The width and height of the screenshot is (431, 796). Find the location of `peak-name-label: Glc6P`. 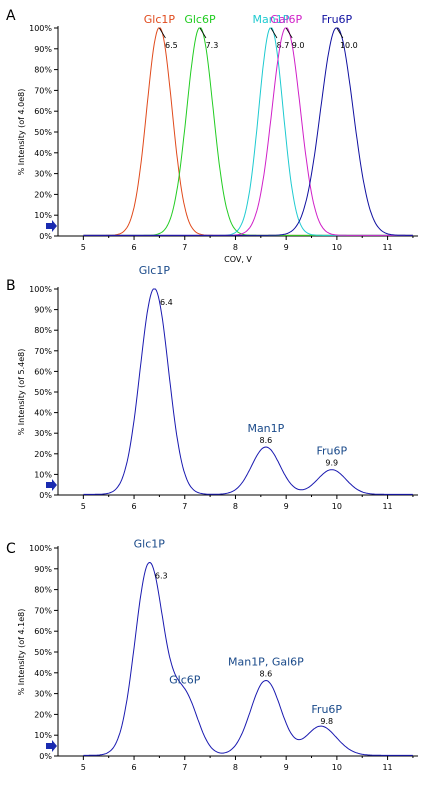

peak-name-label: Glc6P is located at coordinates (185, 680).